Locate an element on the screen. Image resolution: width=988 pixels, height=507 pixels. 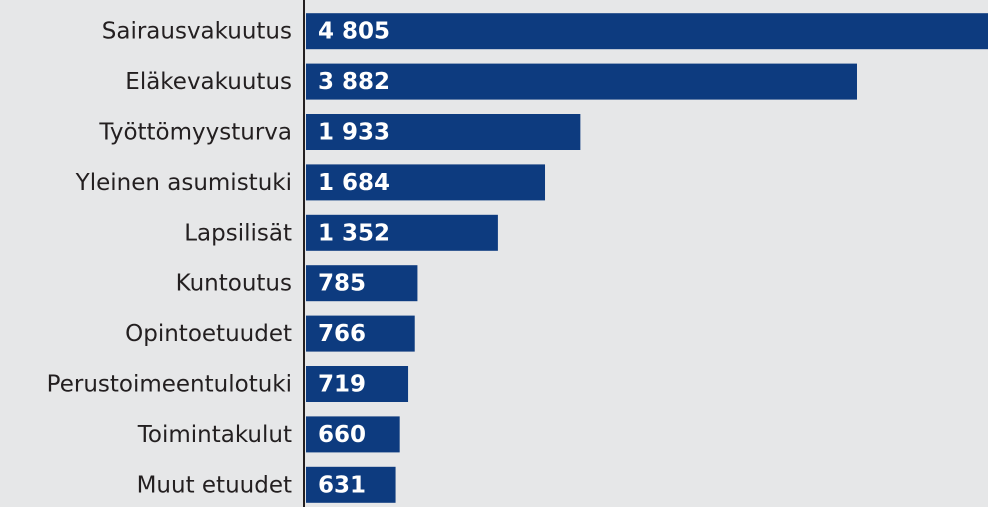
category-label: Toimintakulut is located at coordinates (214, 435).